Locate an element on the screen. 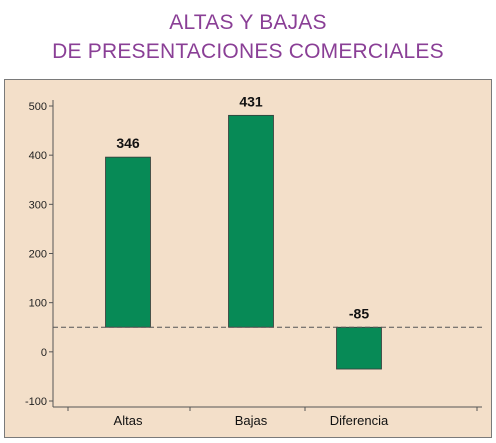  bar-altas is located at coordinates (128, 242).